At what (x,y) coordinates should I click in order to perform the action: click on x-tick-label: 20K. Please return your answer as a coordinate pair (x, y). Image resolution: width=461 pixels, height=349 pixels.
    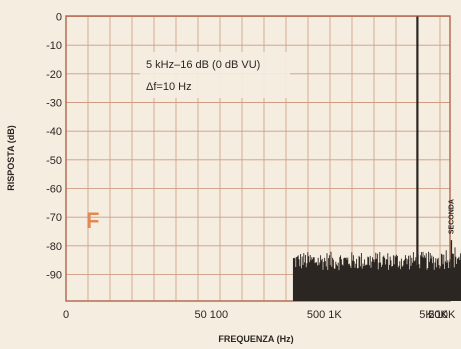
    Looking at the image, I should click on (438, 315).